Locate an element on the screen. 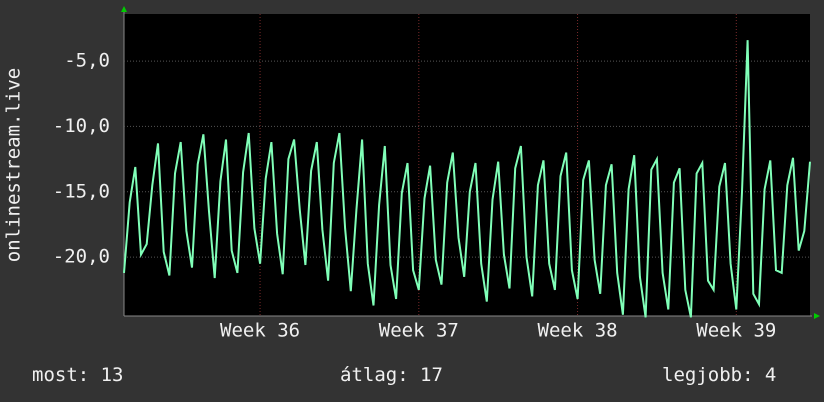 The image size is (824, 402). y-axis-label: onlinestream.live is located at coordinates (14, 165).